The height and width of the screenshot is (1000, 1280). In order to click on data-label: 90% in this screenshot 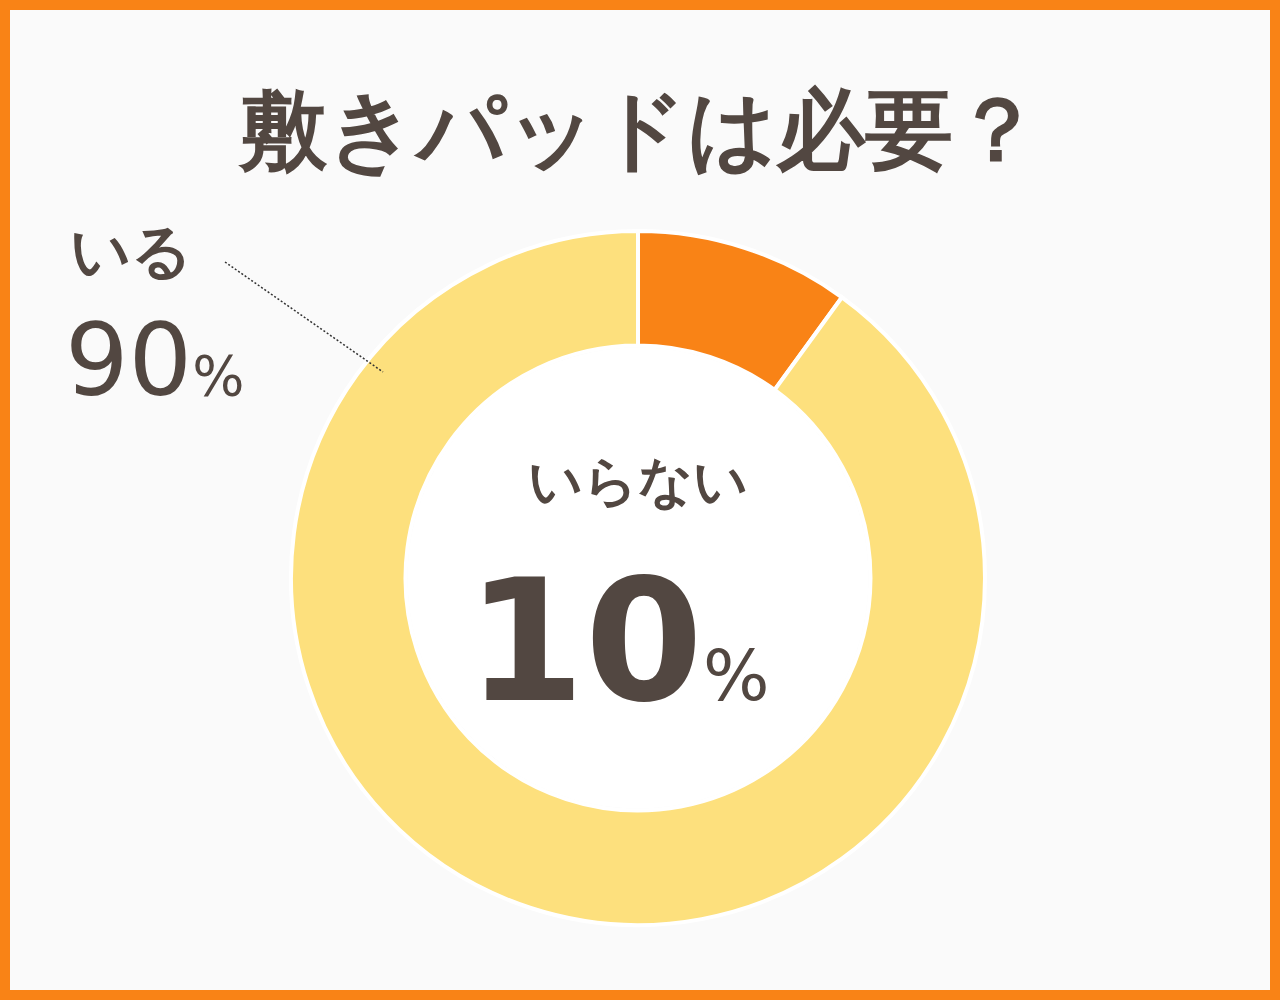, I will do `click(155, 360)`.